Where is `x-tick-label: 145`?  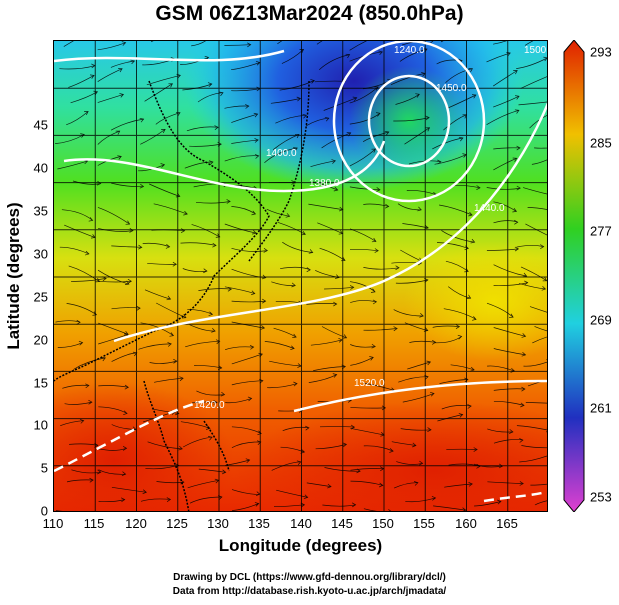
x-tick-label: 145 is located at coordinates (342, 523).